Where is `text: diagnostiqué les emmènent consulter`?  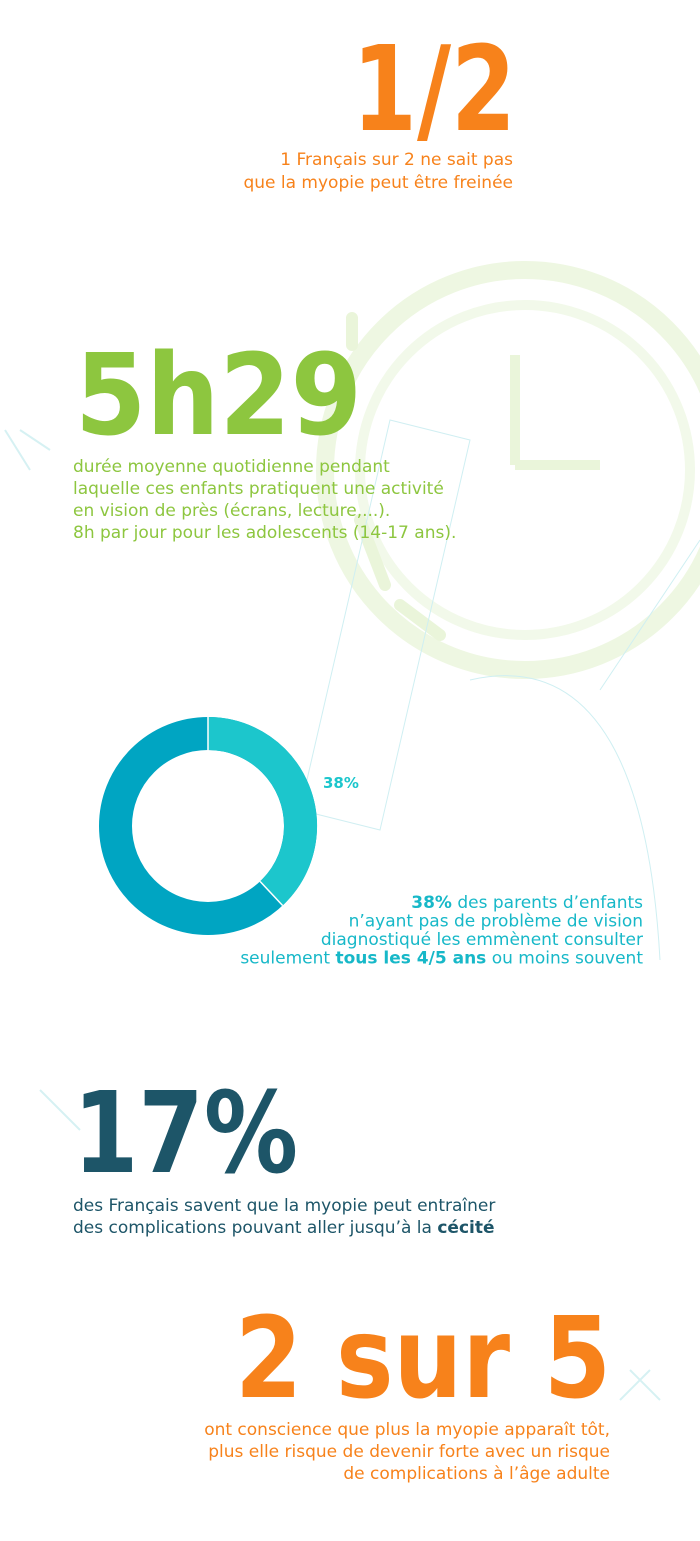
text: diagnostiqué les emmènent consulter is located at coordinates (482, 940).